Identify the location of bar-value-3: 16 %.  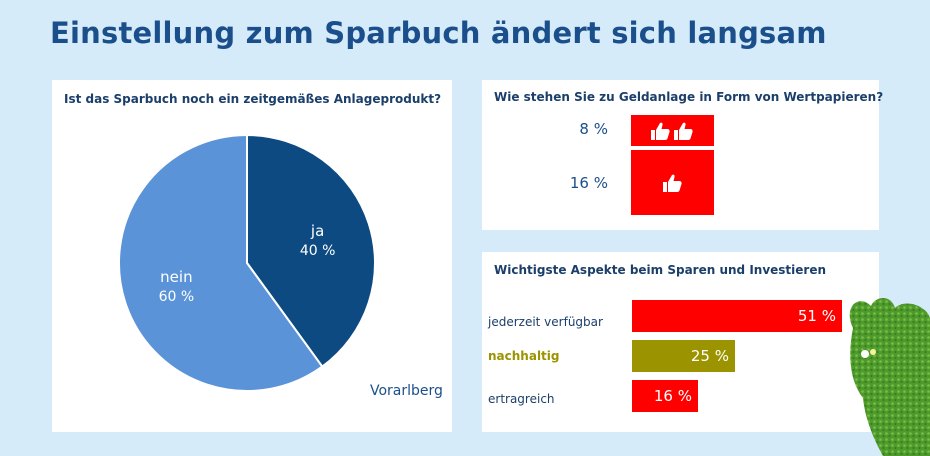
(672, 396).